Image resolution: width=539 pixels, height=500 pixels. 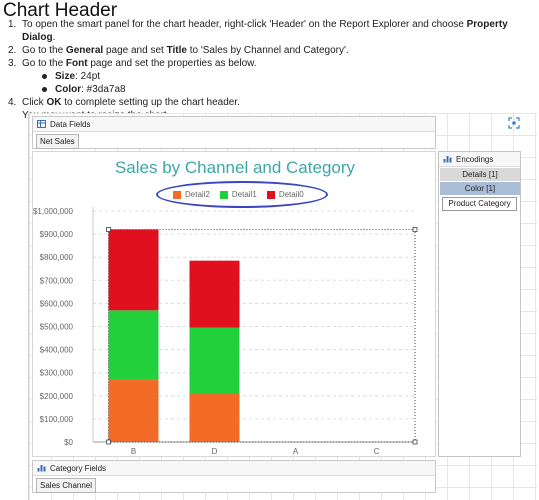 What do you see at coordinates (68, 89) in the screenshot?
I see `property-label: Color` at bounding box center [68, 89].